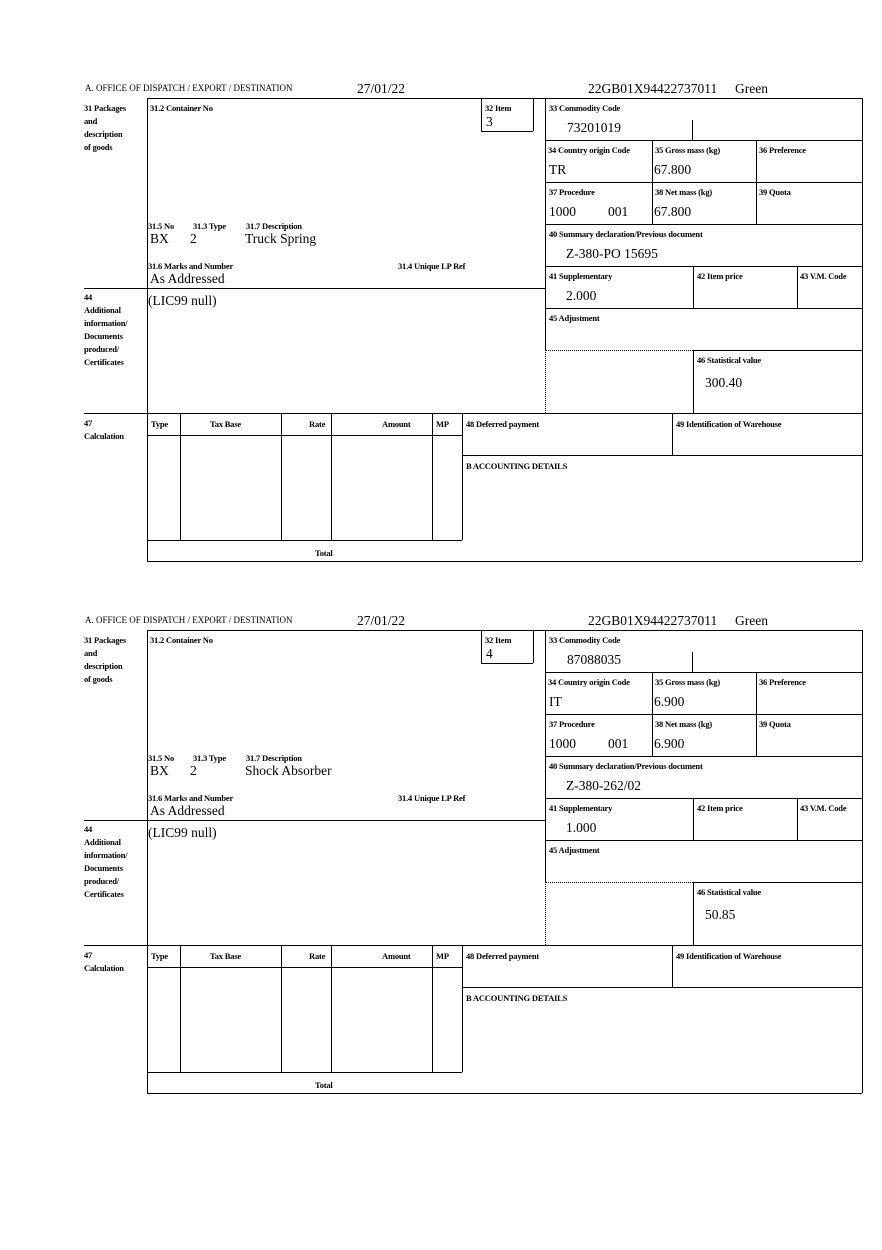 The height and width of the screenshot is (1250, 882). What do you see at coordinates (502, 956) in the screenshot?
I see `deferred-payment-label: 48 Deferred payment` at bounding box center [502, 956].